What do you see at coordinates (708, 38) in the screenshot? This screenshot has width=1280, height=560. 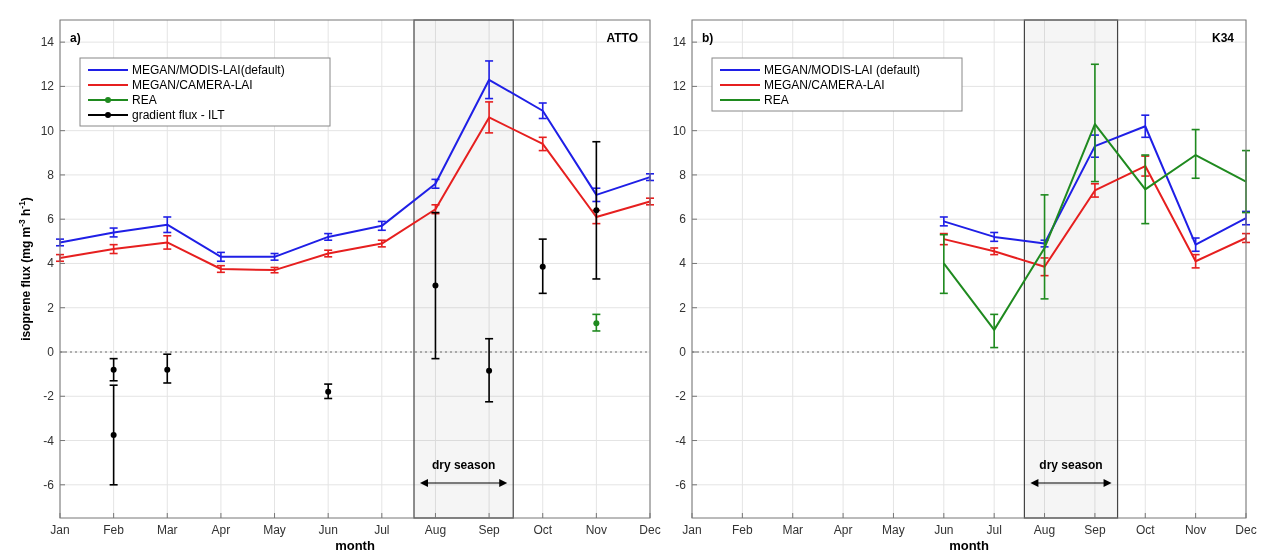 I see `annotation: b)` at bounding box center [708, 38].